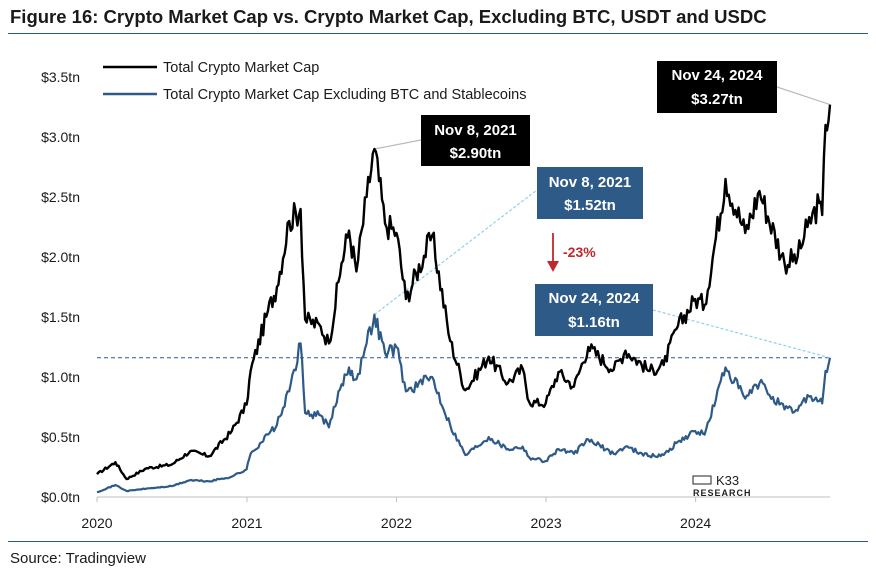 The width and height of the screenshot is (876, 574). What do you see at coordinates (60, 197) in the screenshot?
I see `y-tick-label: $2.5tn` at bounding box center [60, 197].